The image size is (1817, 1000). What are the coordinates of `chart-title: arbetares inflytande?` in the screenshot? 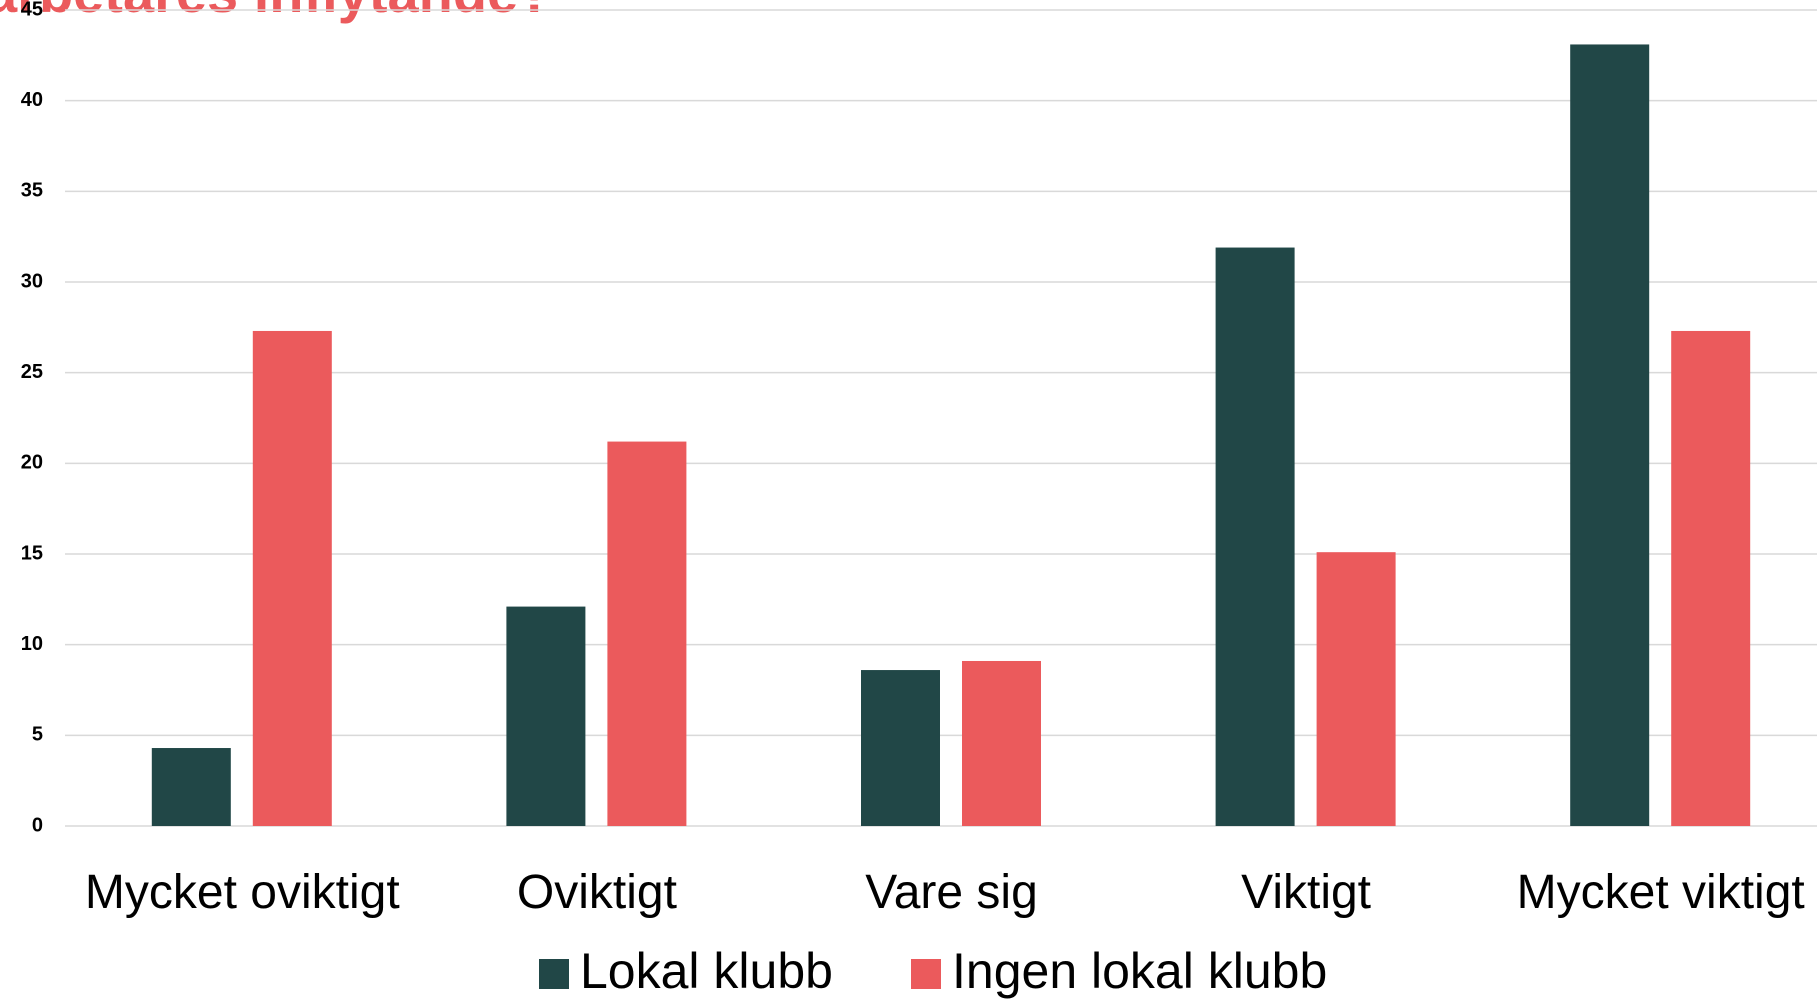 It's located at (276, 12).